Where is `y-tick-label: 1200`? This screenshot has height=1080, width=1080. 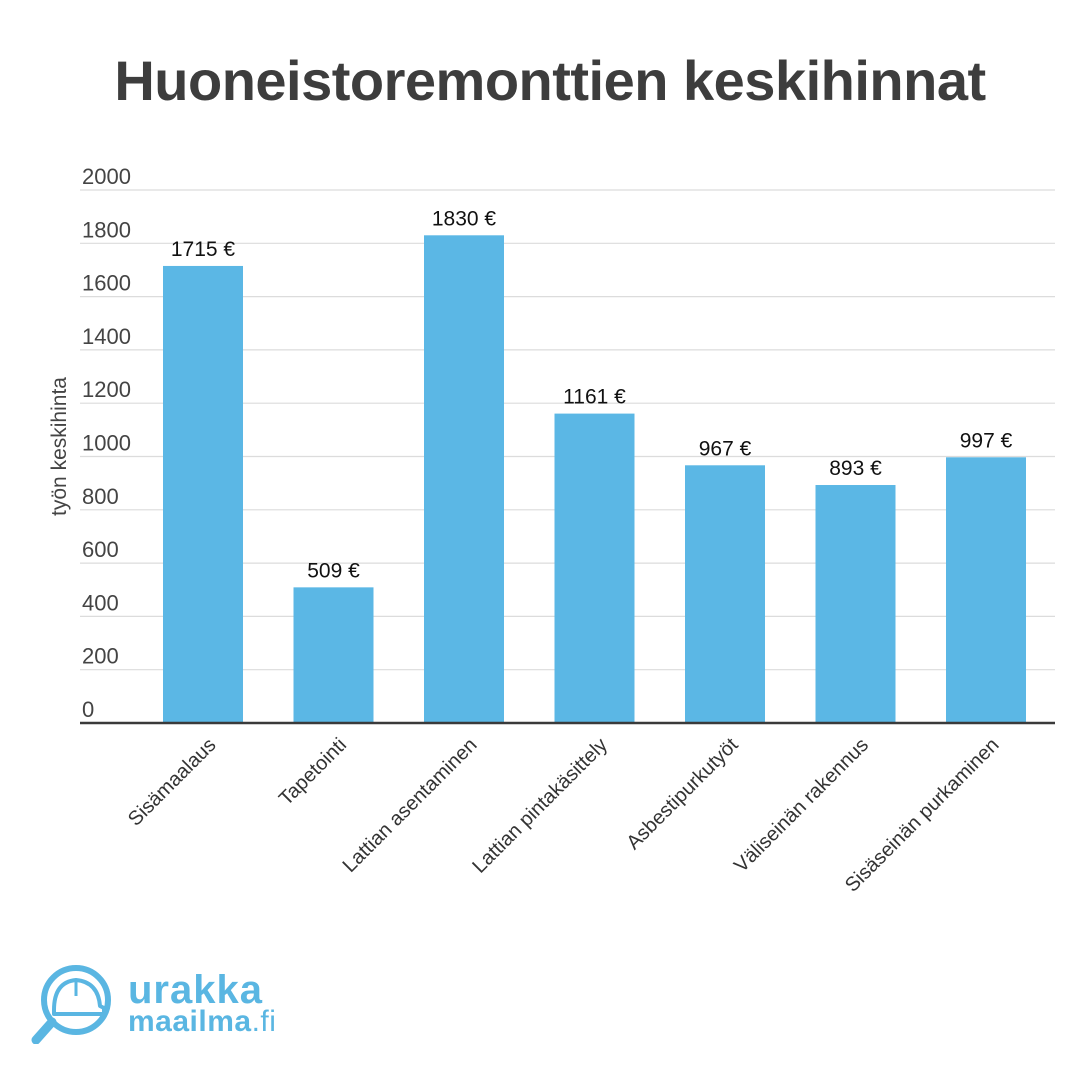 y-tick-label: 1200 is located at coordinates (106, 389).